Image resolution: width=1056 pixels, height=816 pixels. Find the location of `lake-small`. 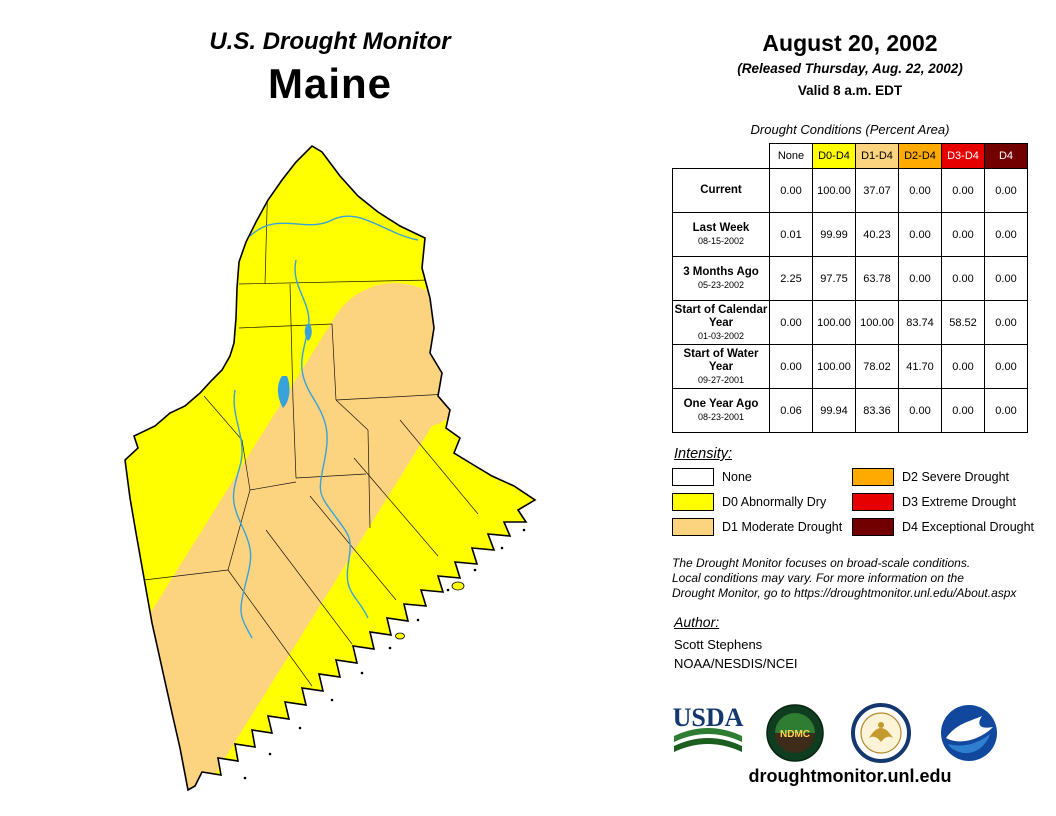

lake-small is located at coordinates (308, 332).